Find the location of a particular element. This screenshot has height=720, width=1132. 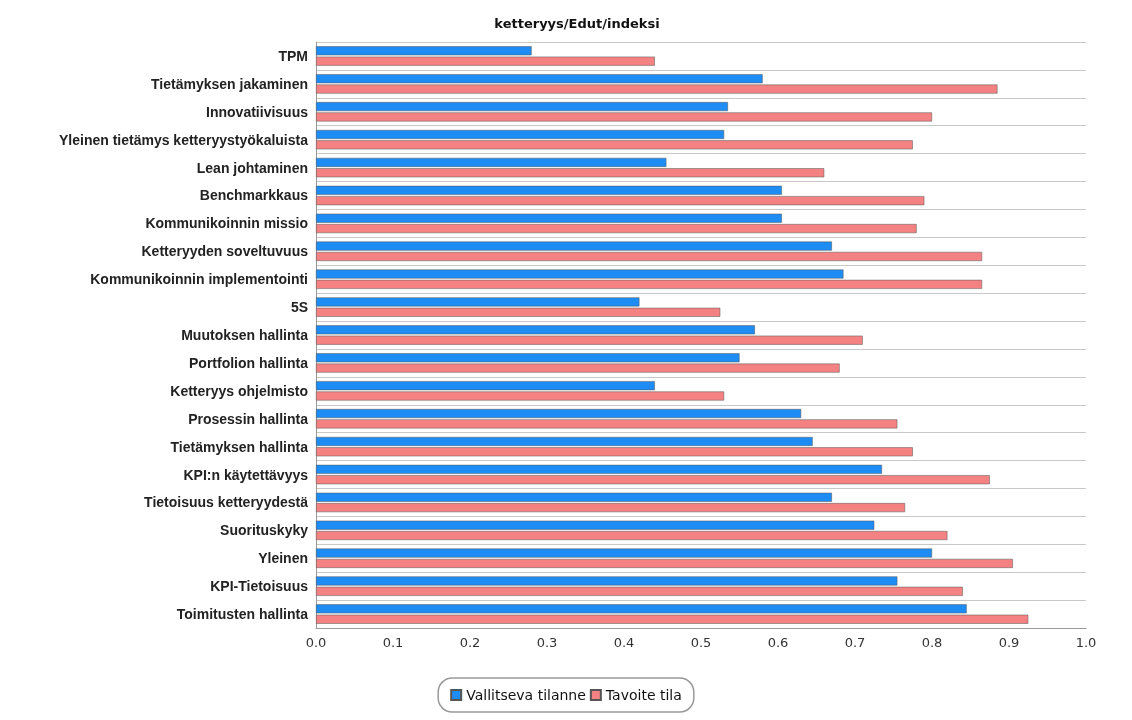

y-tick-label: Ketteryyden soveltuvuus is located at coordinates (225, 251).